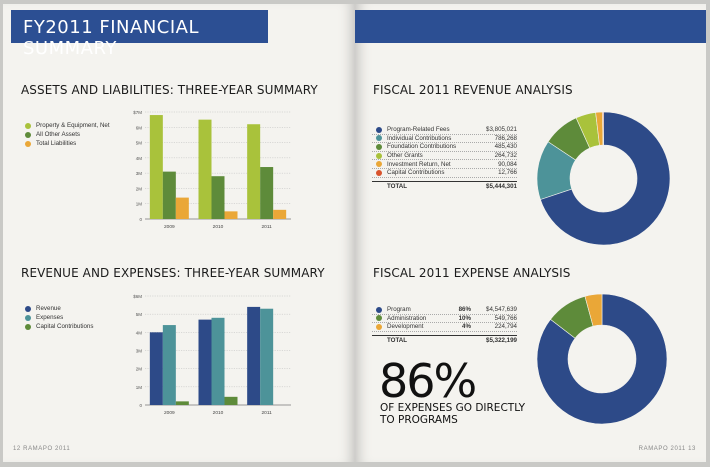 The image size is (710, 467). I want to click on revenue-donut-chart, so click(603, 180).